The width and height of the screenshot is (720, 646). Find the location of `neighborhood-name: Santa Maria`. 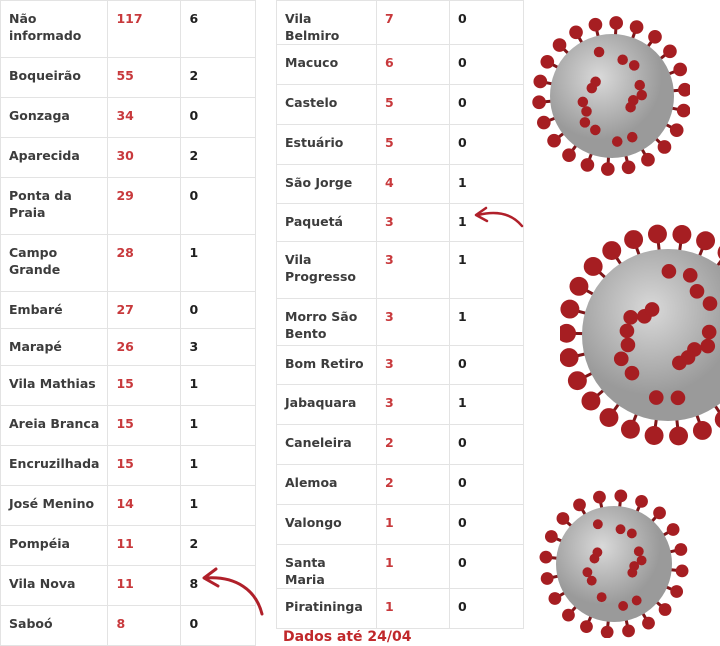

neighborhood-name: Santa Maria is located at coordinates (327, 567).